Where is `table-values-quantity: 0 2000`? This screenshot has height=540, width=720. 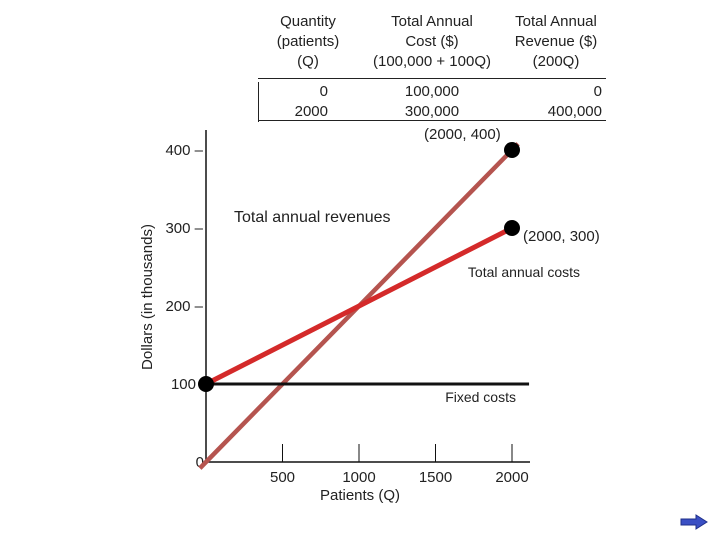
table-values-quantity: 0 2000 is located at coordinates (293, 102).